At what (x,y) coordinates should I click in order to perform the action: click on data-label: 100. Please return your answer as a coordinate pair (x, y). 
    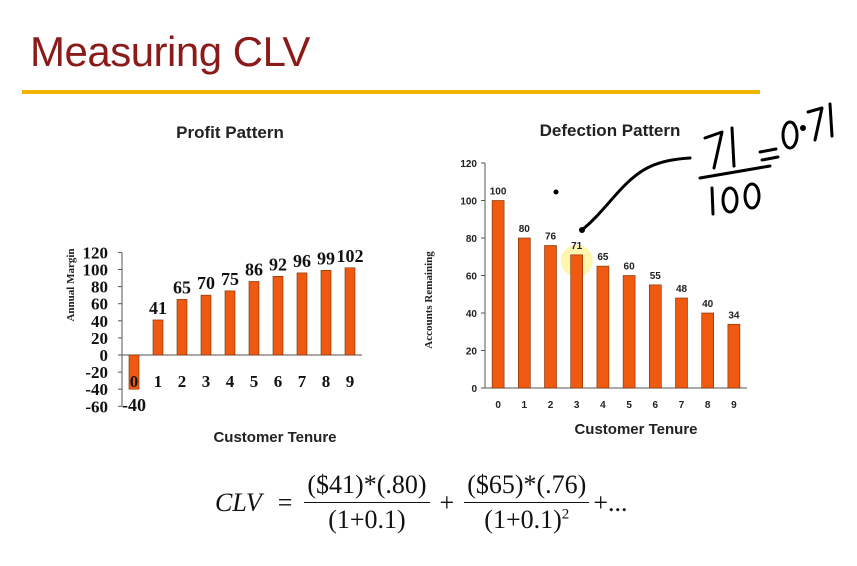
    Looking at the image, I should click on (498, 192).